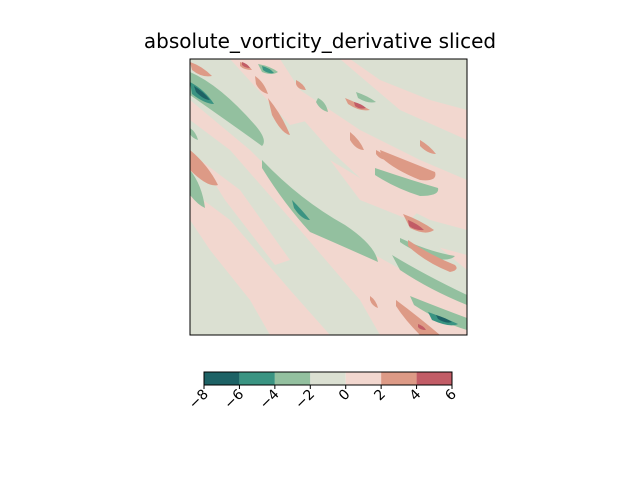 This screenshot has width=640, height=480. What do you see at coordinates (345, 396) in the screenshot?
I see `colorbar-tick-label: 0` at bounding box center [345, 396].